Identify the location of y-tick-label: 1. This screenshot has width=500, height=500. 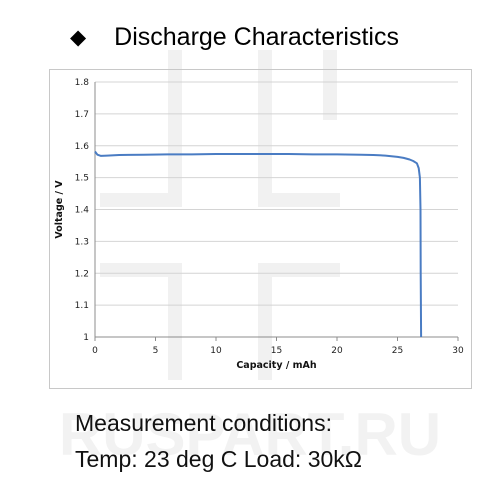
(86, 338).